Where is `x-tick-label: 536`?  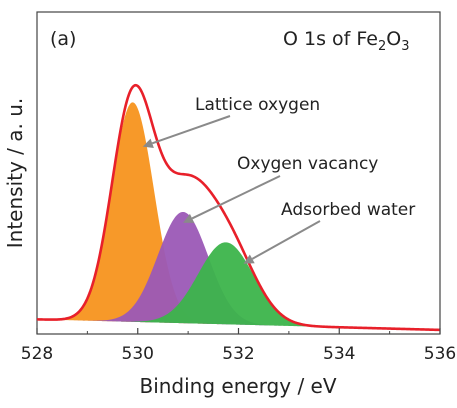
x-tick-label: 536 is located at coordinates (440, 354).